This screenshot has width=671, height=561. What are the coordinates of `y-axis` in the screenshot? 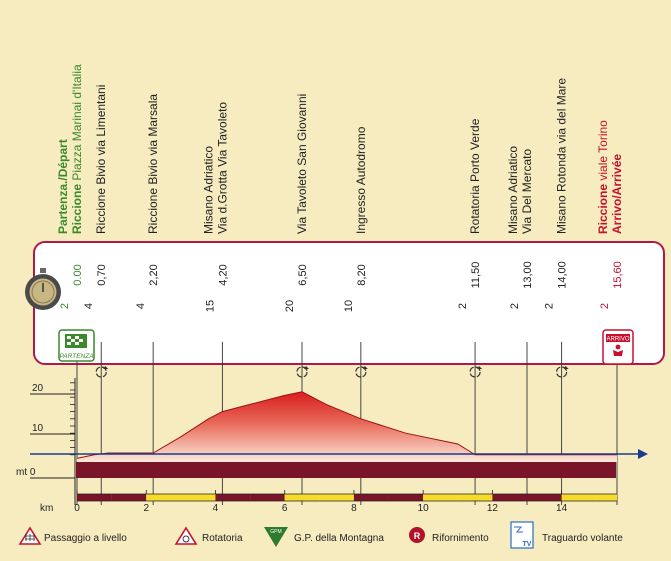 It's located at (53, 441).